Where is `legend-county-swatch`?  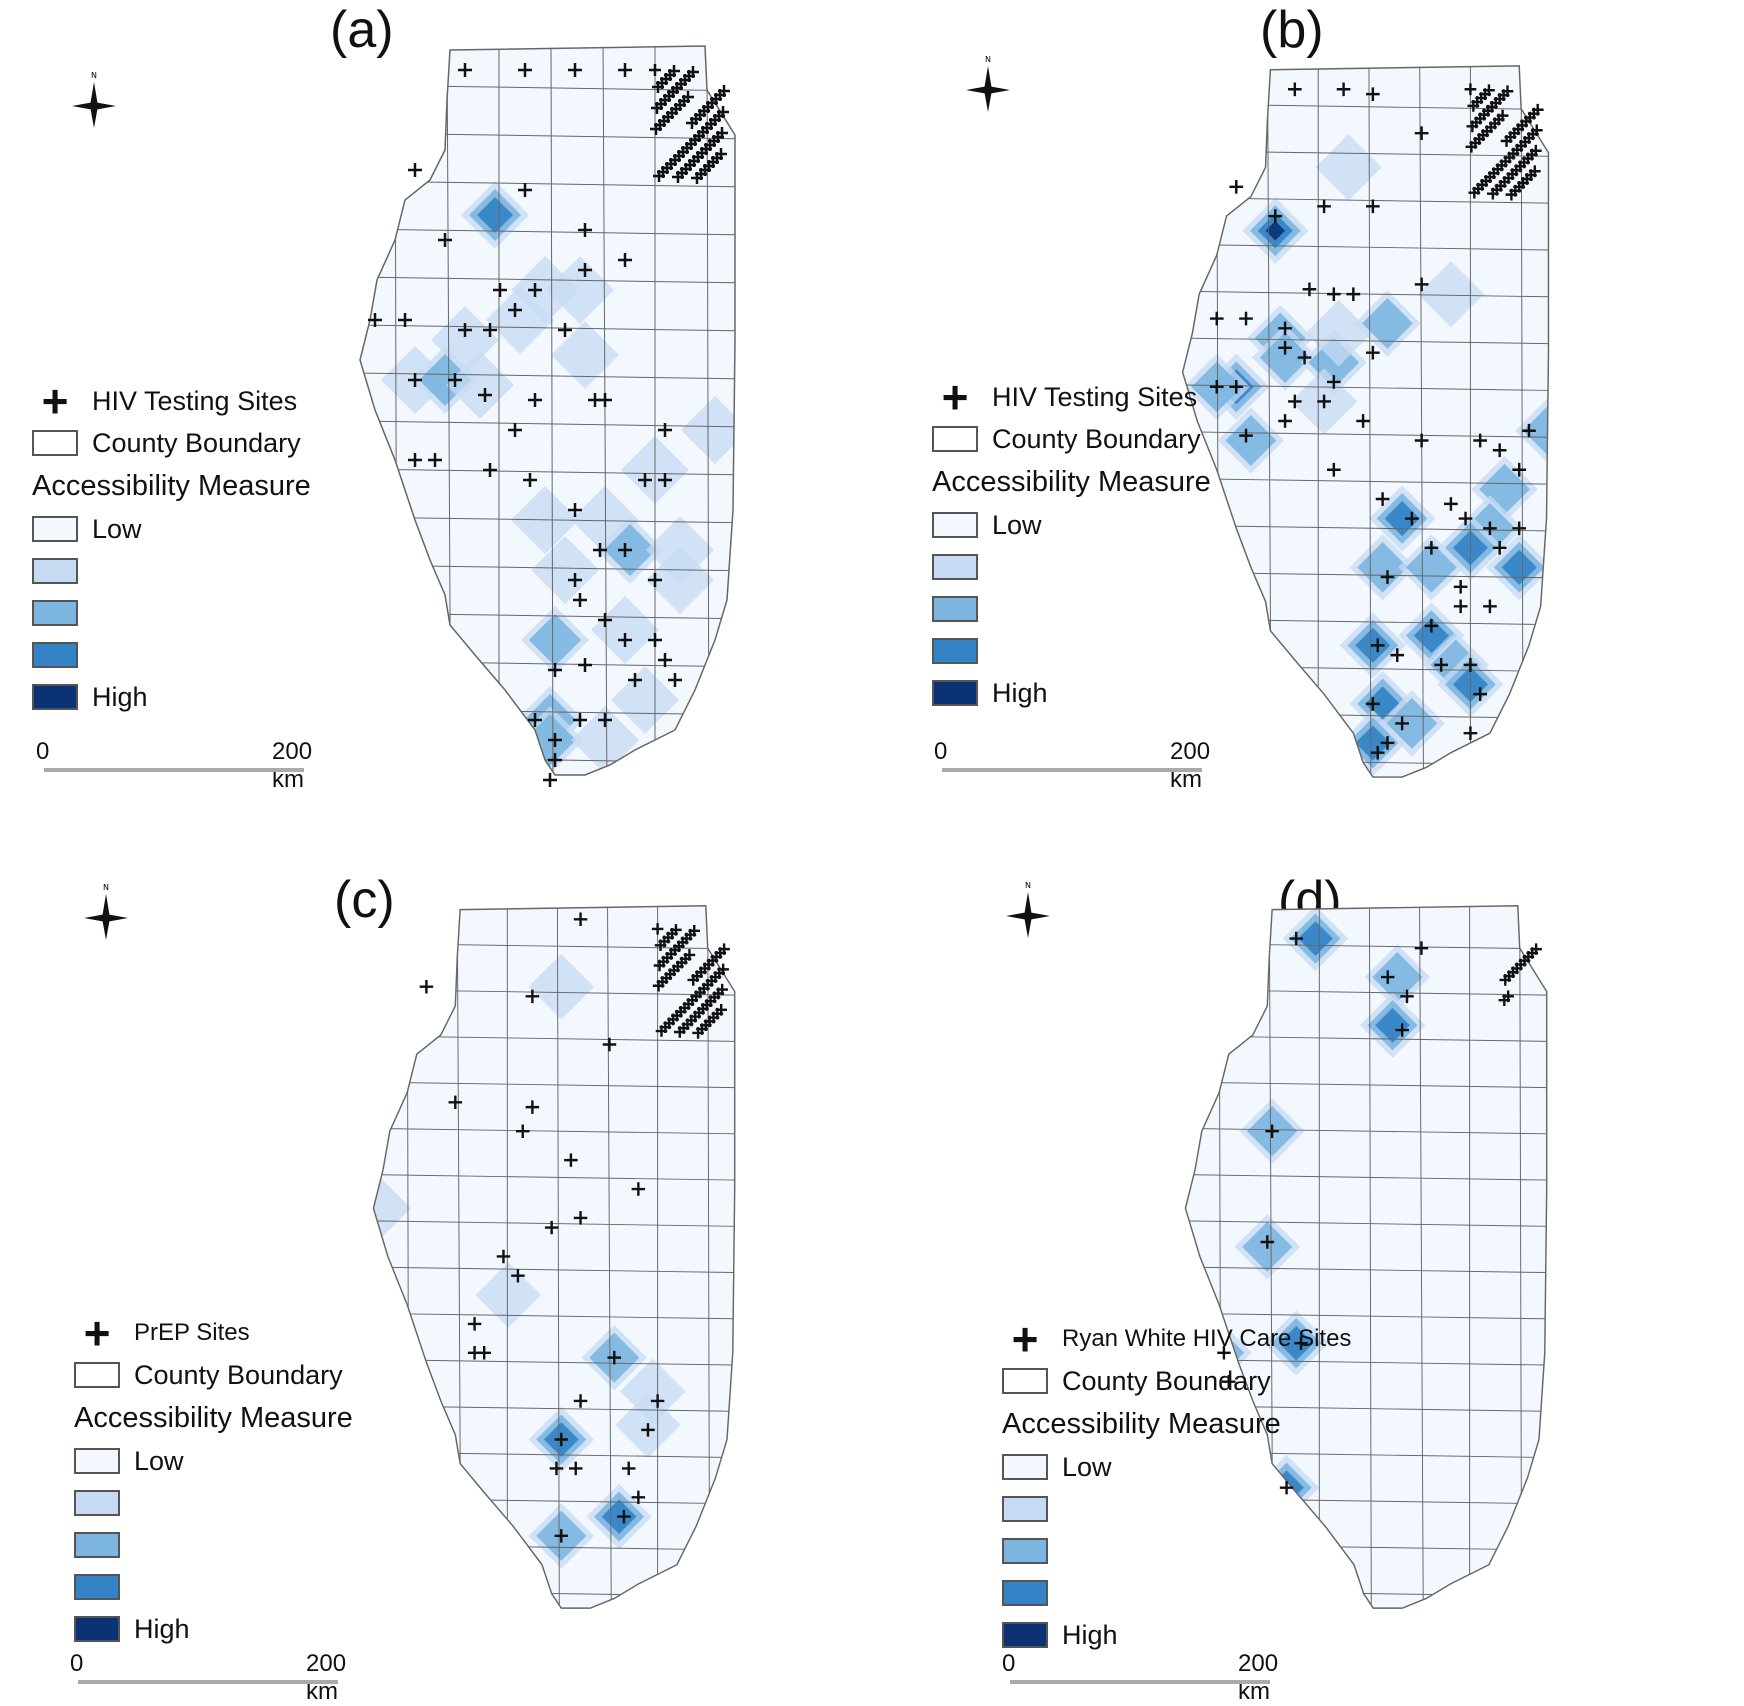
legend-county-swatch is located at coordinates (55, 443).